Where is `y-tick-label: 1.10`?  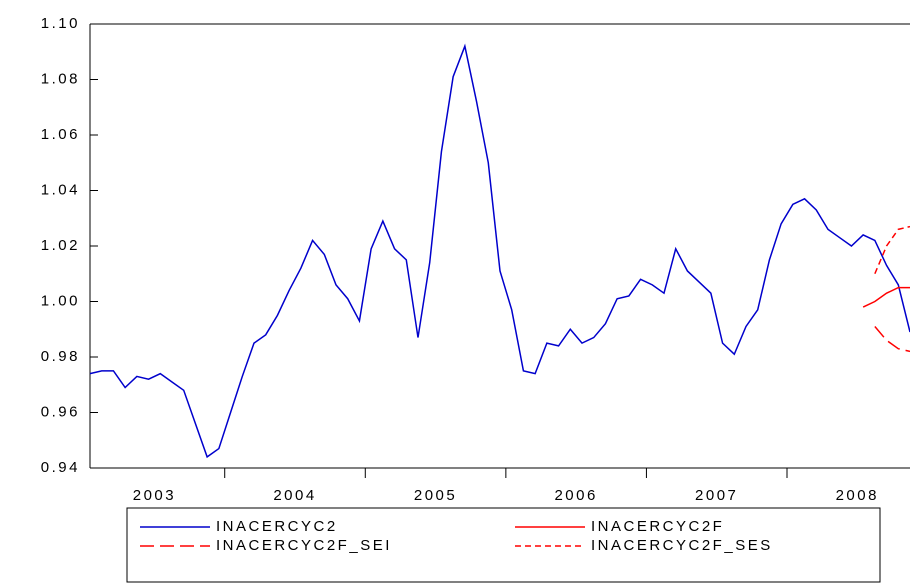 y-tick-label: 1.10 is located at coordinates (60, 23).